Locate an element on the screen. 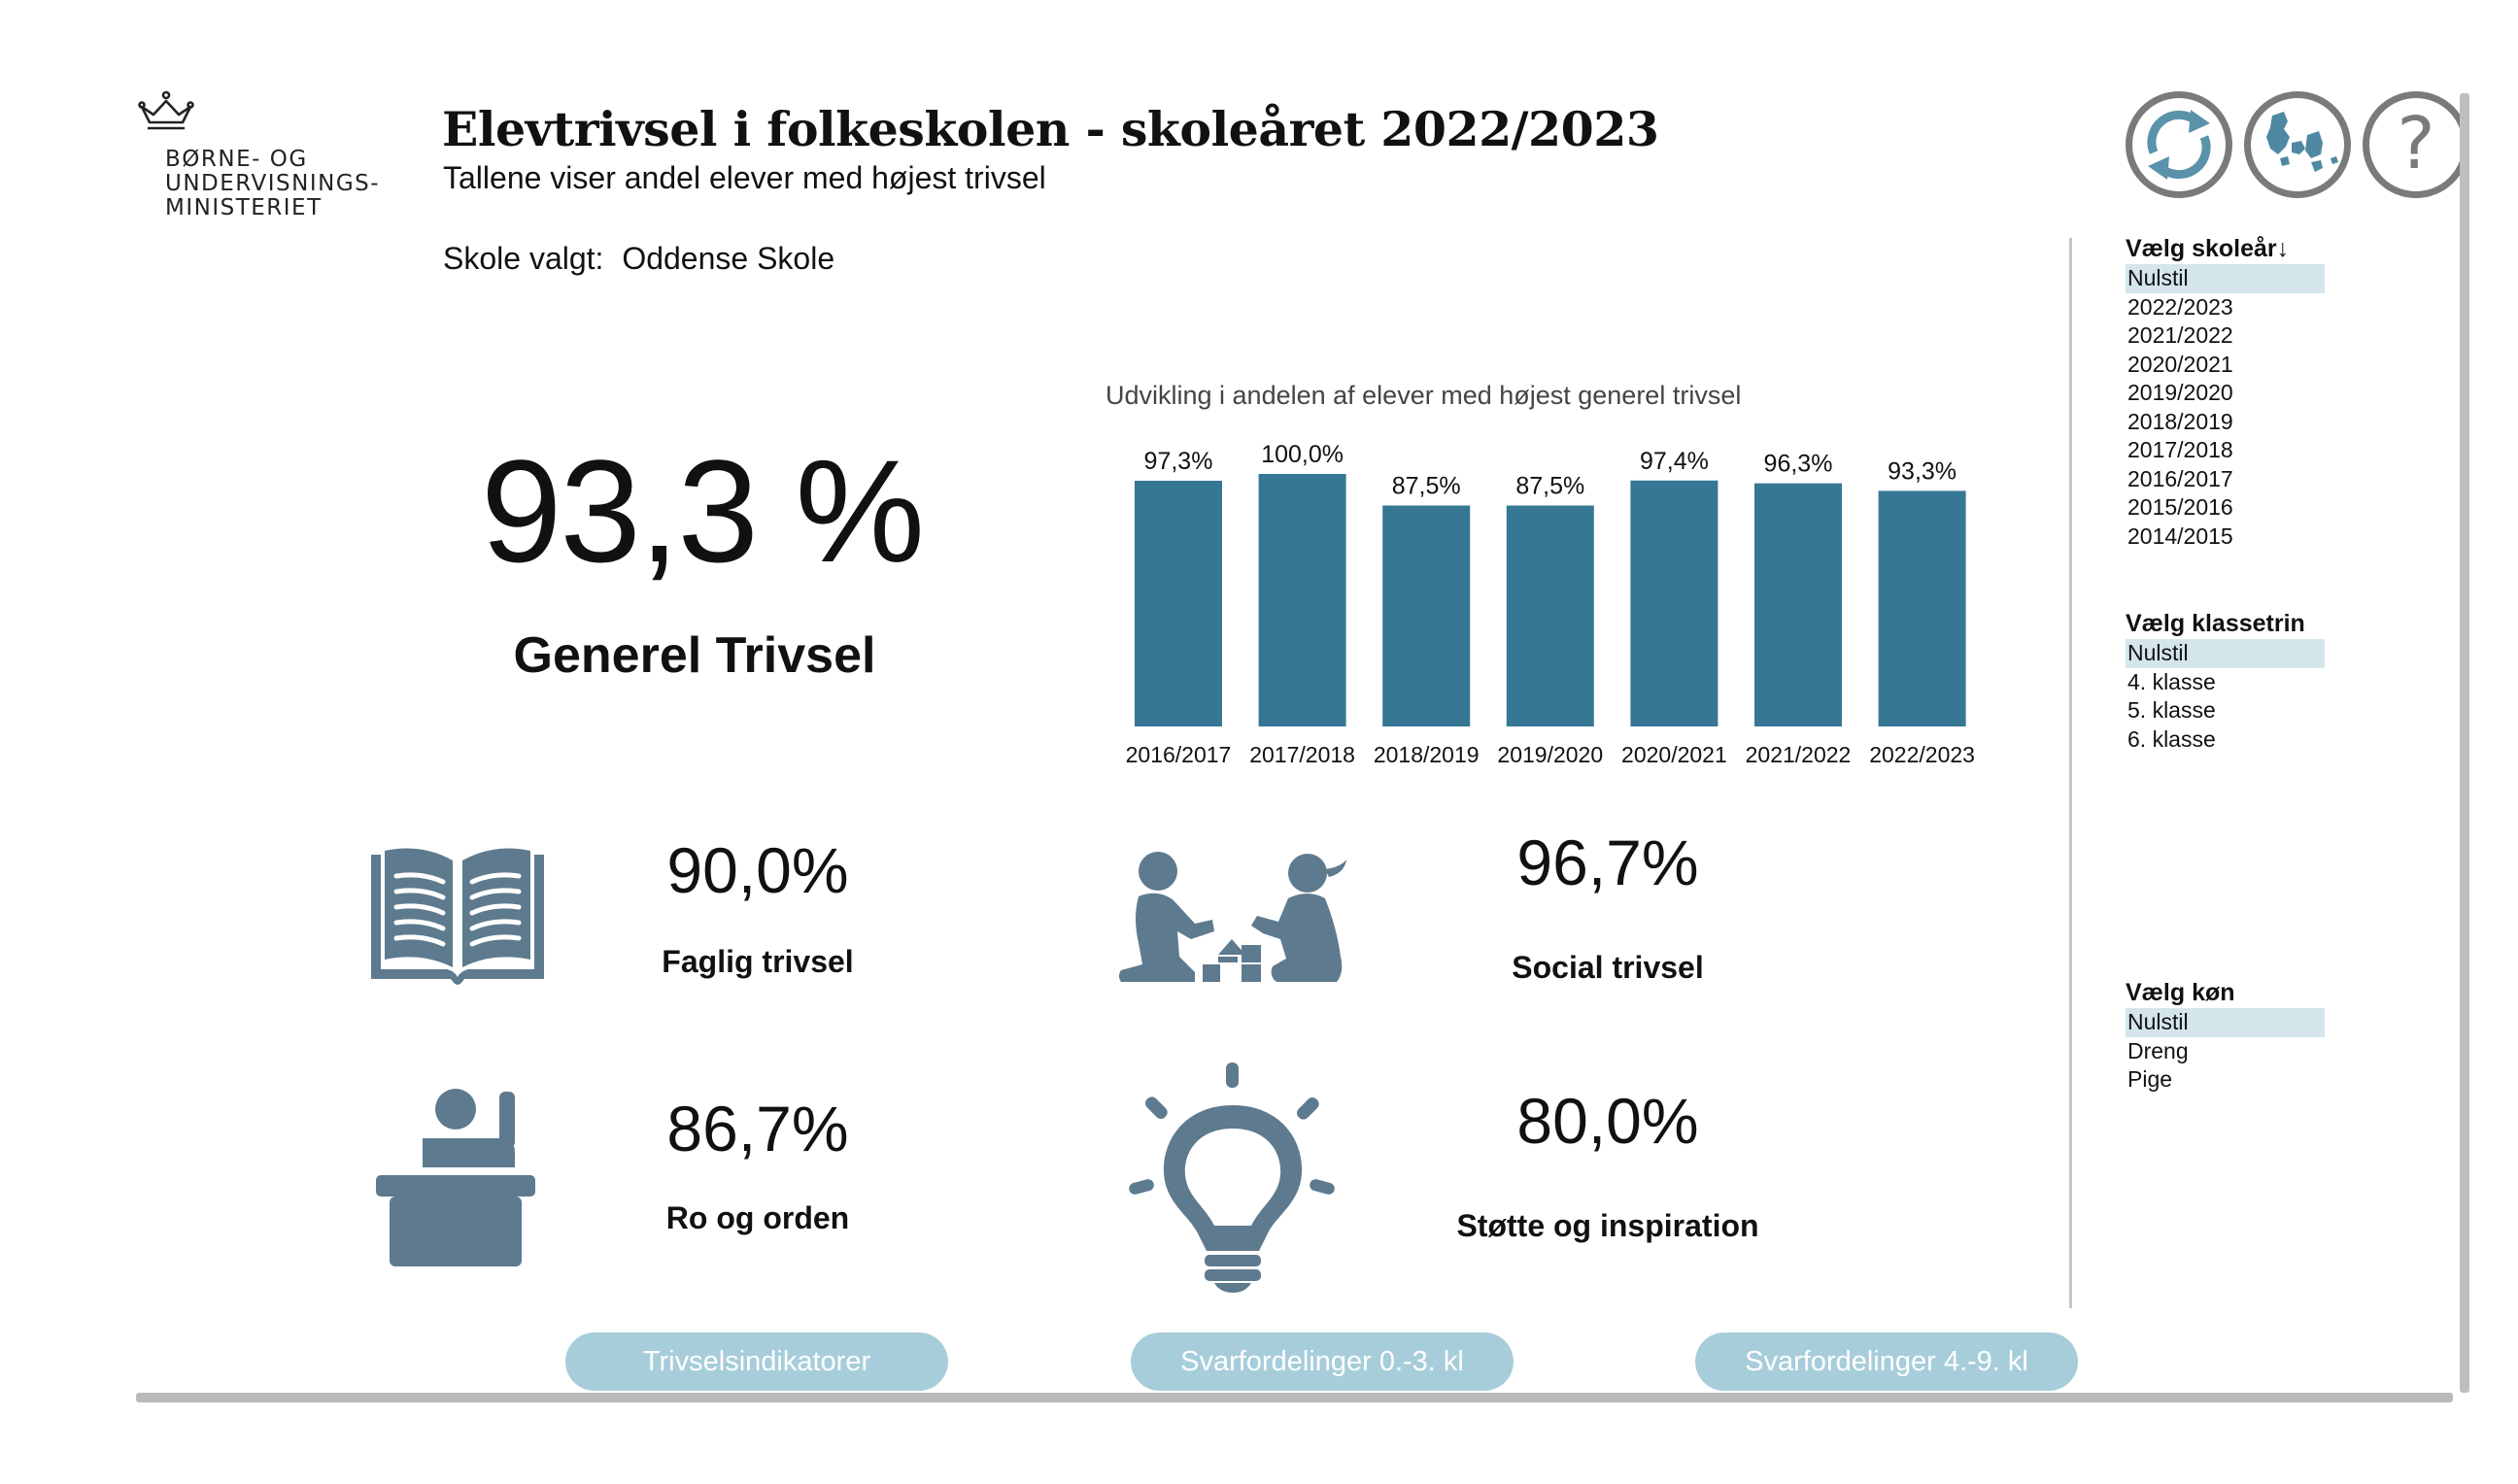  horizontal-scrollbar is located at coordinates (1294, 1397).